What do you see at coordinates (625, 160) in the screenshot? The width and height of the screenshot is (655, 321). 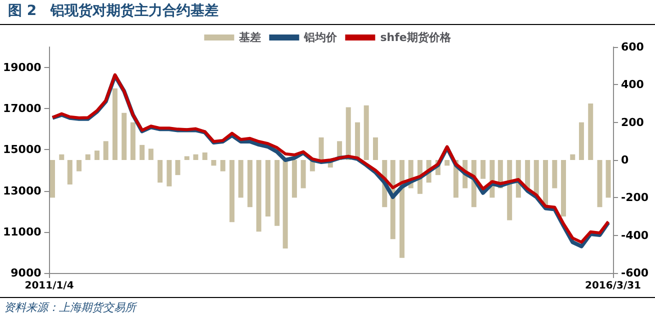 I see `y2-tick-label: 0` at bounding box center [625, 160].